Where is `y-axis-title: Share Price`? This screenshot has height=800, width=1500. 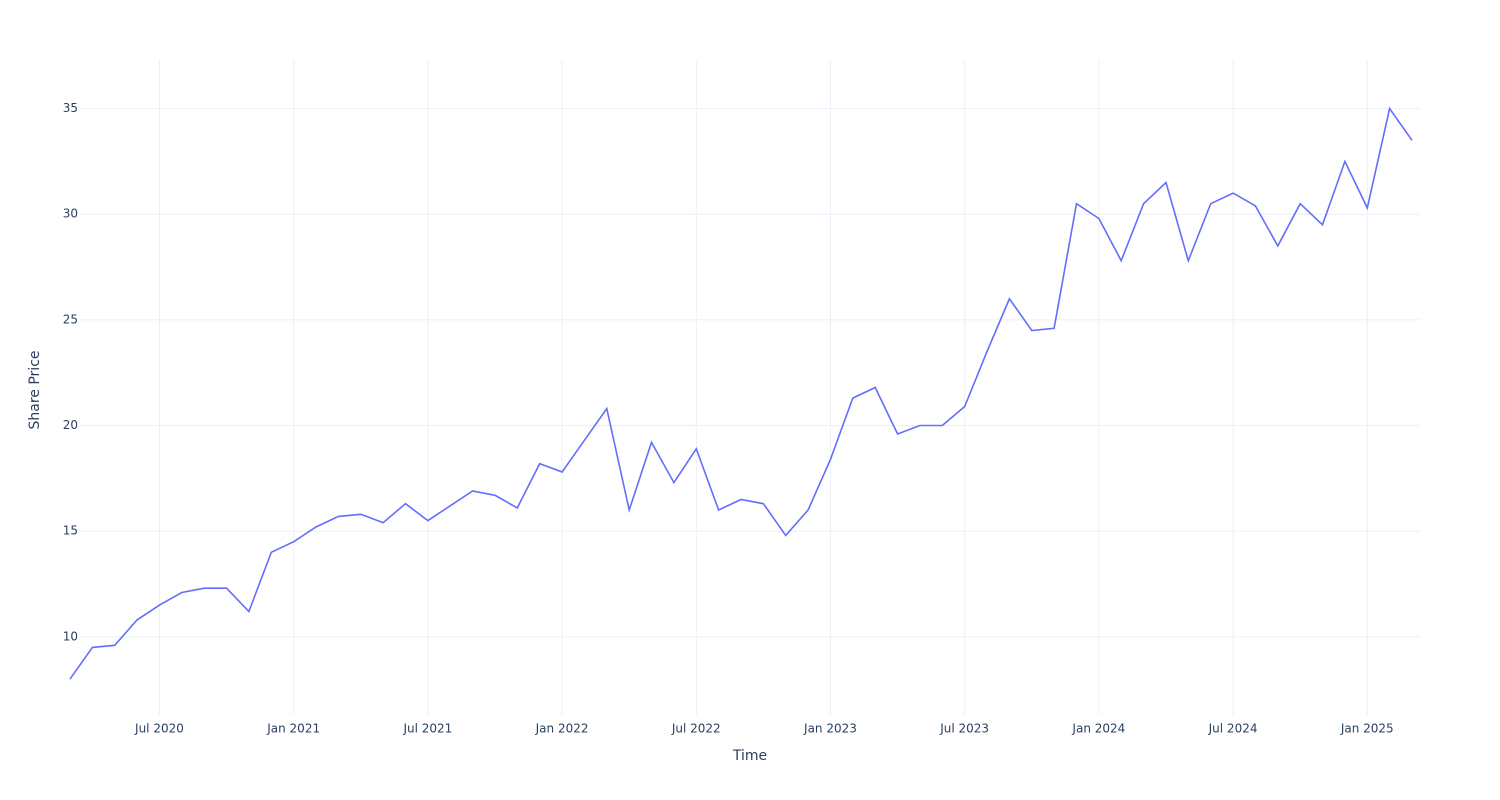 y-axis-title: Share Price is located at coordinates (35, 389).